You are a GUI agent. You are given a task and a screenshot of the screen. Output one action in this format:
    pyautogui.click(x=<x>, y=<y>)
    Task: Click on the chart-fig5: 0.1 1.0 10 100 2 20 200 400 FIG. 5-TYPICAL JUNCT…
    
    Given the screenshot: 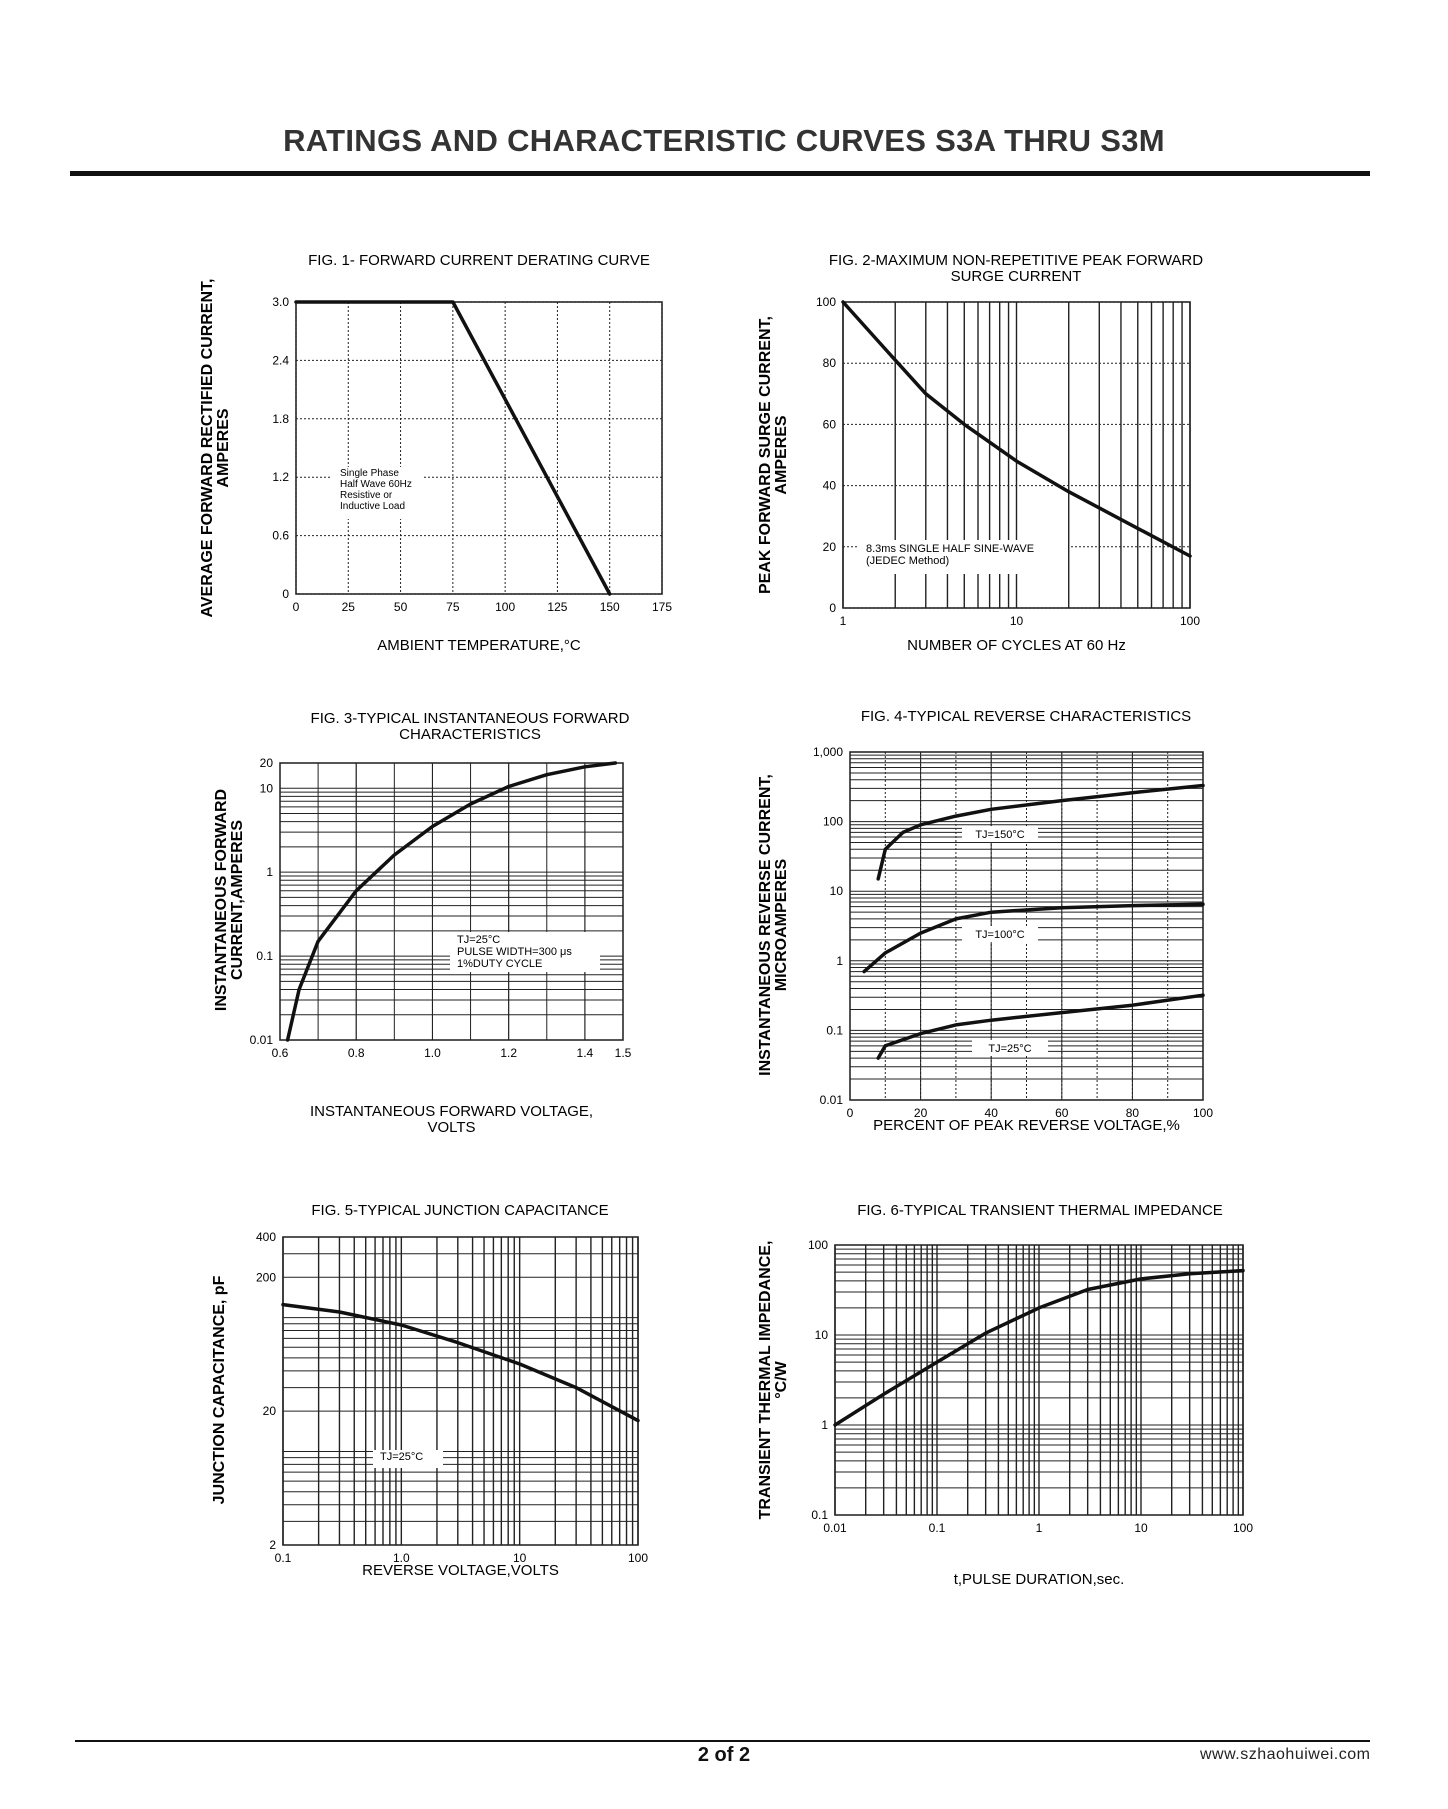 What is the action you would take?
    pyautogui.click(x=429, y=1390)
    